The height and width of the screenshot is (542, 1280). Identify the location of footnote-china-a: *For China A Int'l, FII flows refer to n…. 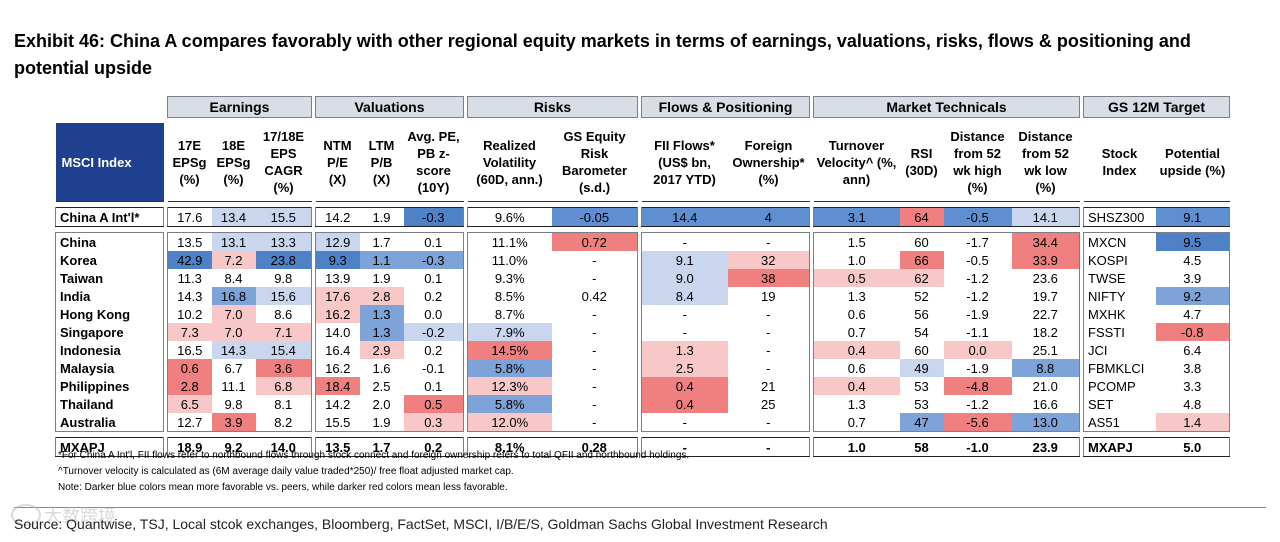
(374, 455).